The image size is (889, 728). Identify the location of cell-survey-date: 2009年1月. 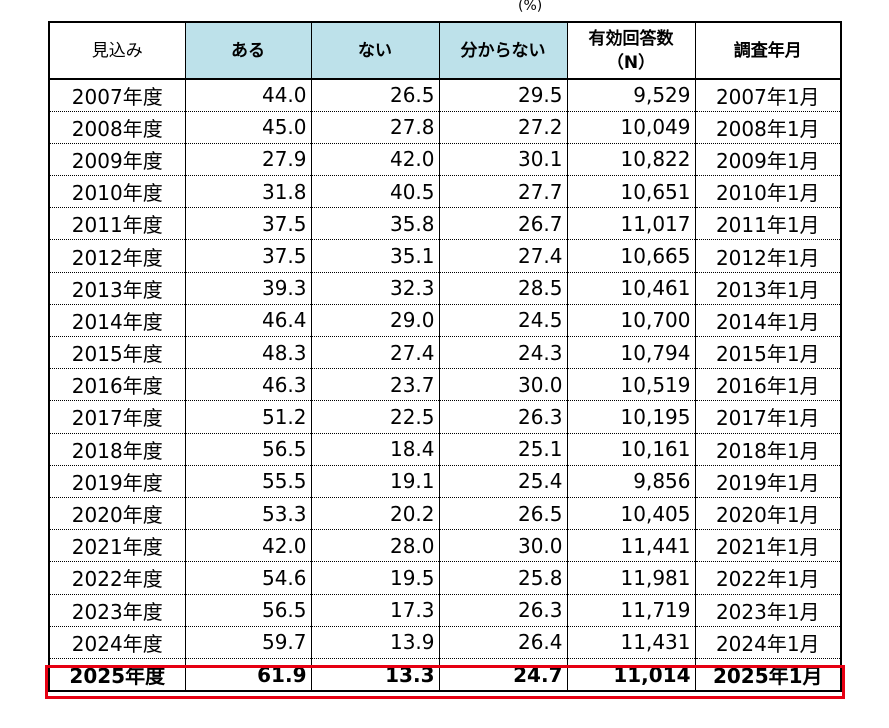
(768, 160).